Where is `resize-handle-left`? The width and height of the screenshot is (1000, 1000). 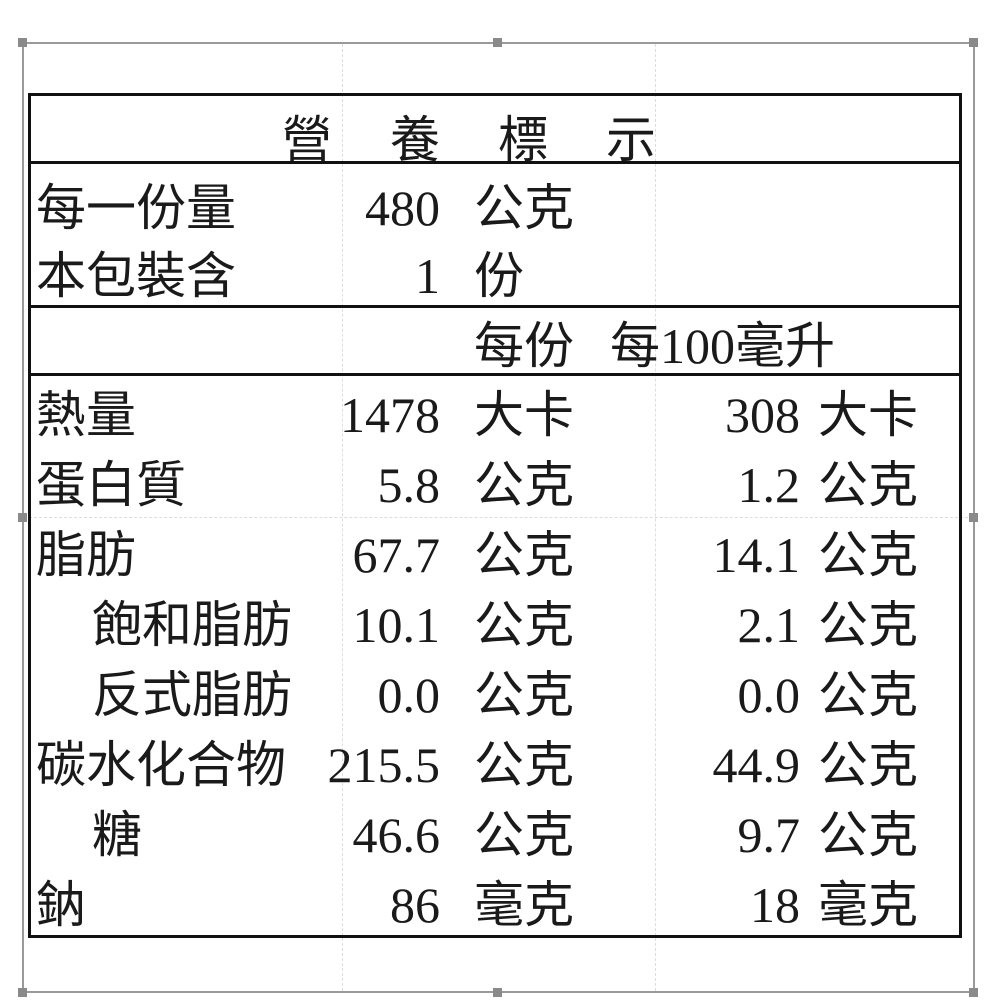
resize-handle-left is located at coordinates (22, 517).